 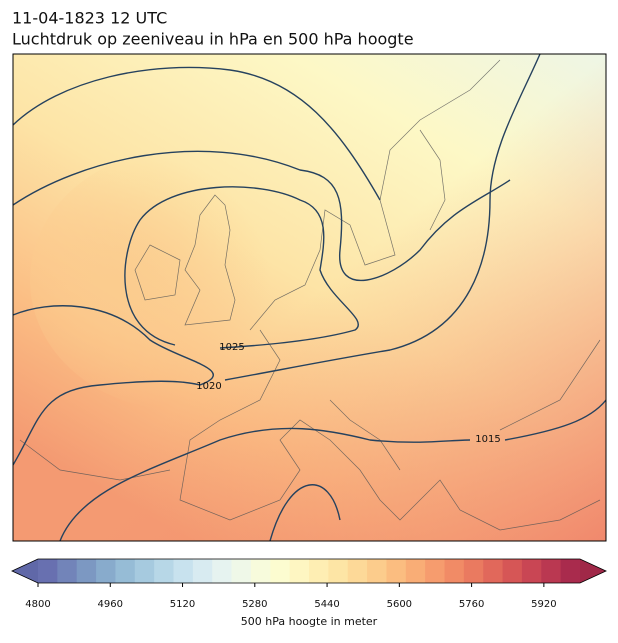 I want to click on colorbar-tick-label: 5120, so click(x=182, y=604).